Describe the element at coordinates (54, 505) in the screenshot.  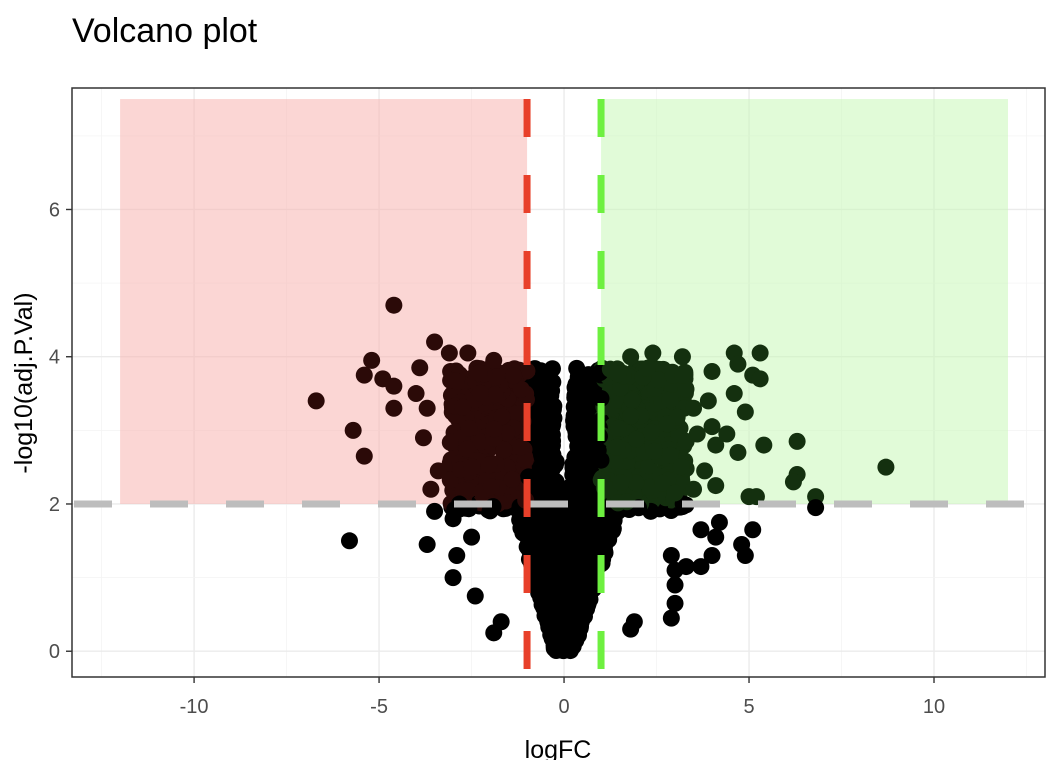
I see `y-tick-label: 2` at that location.